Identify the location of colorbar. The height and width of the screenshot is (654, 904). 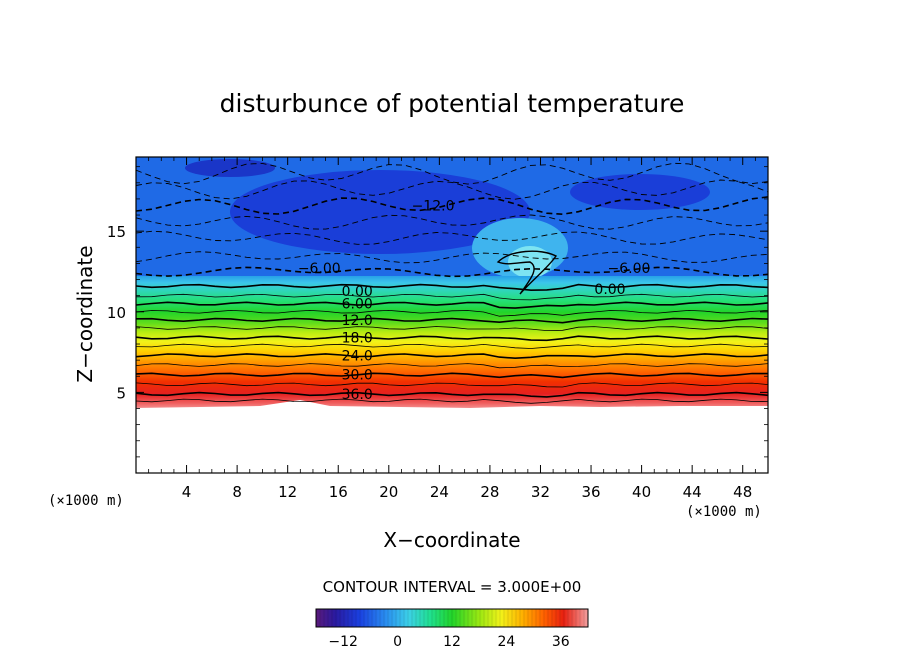
(452, 618).